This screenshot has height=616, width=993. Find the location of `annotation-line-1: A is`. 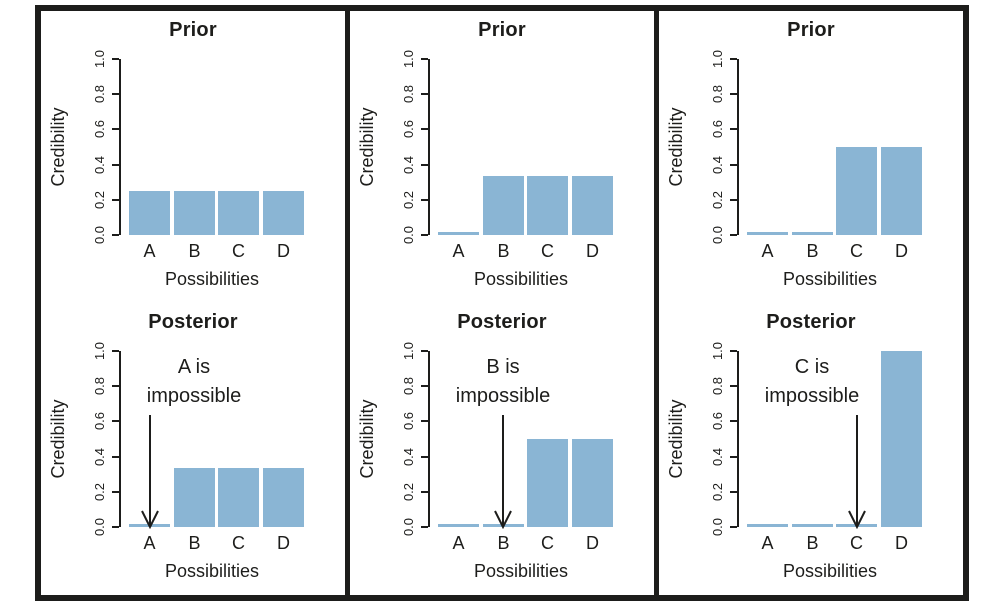

annotation-line-1: A is is located at coordinates (194, 367).